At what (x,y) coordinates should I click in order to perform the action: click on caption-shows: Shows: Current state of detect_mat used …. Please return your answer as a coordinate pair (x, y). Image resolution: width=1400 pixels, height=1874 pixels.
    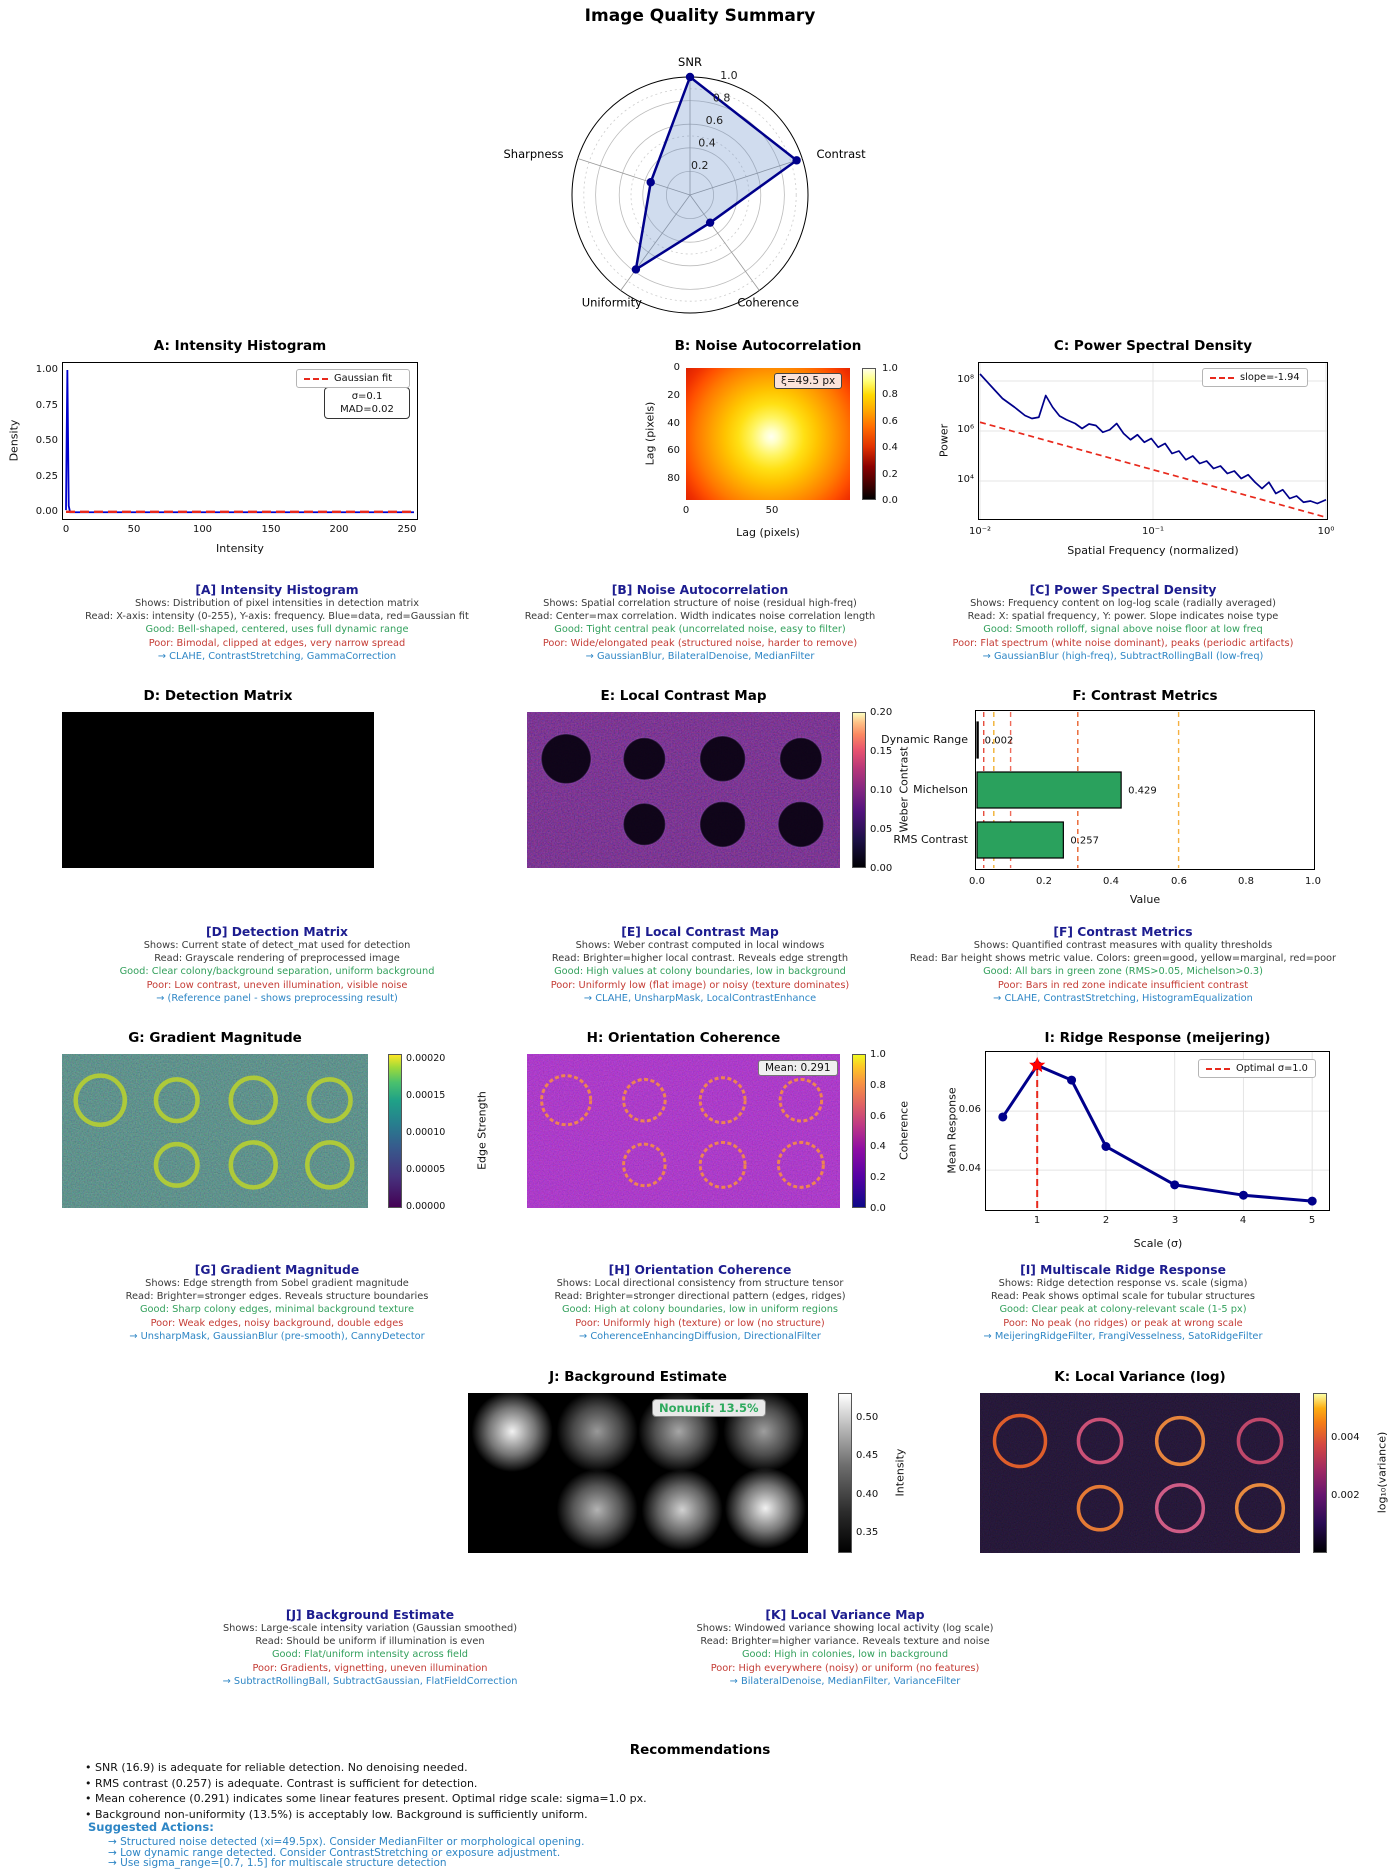
    Looking at the image, I should click on (277, 945).